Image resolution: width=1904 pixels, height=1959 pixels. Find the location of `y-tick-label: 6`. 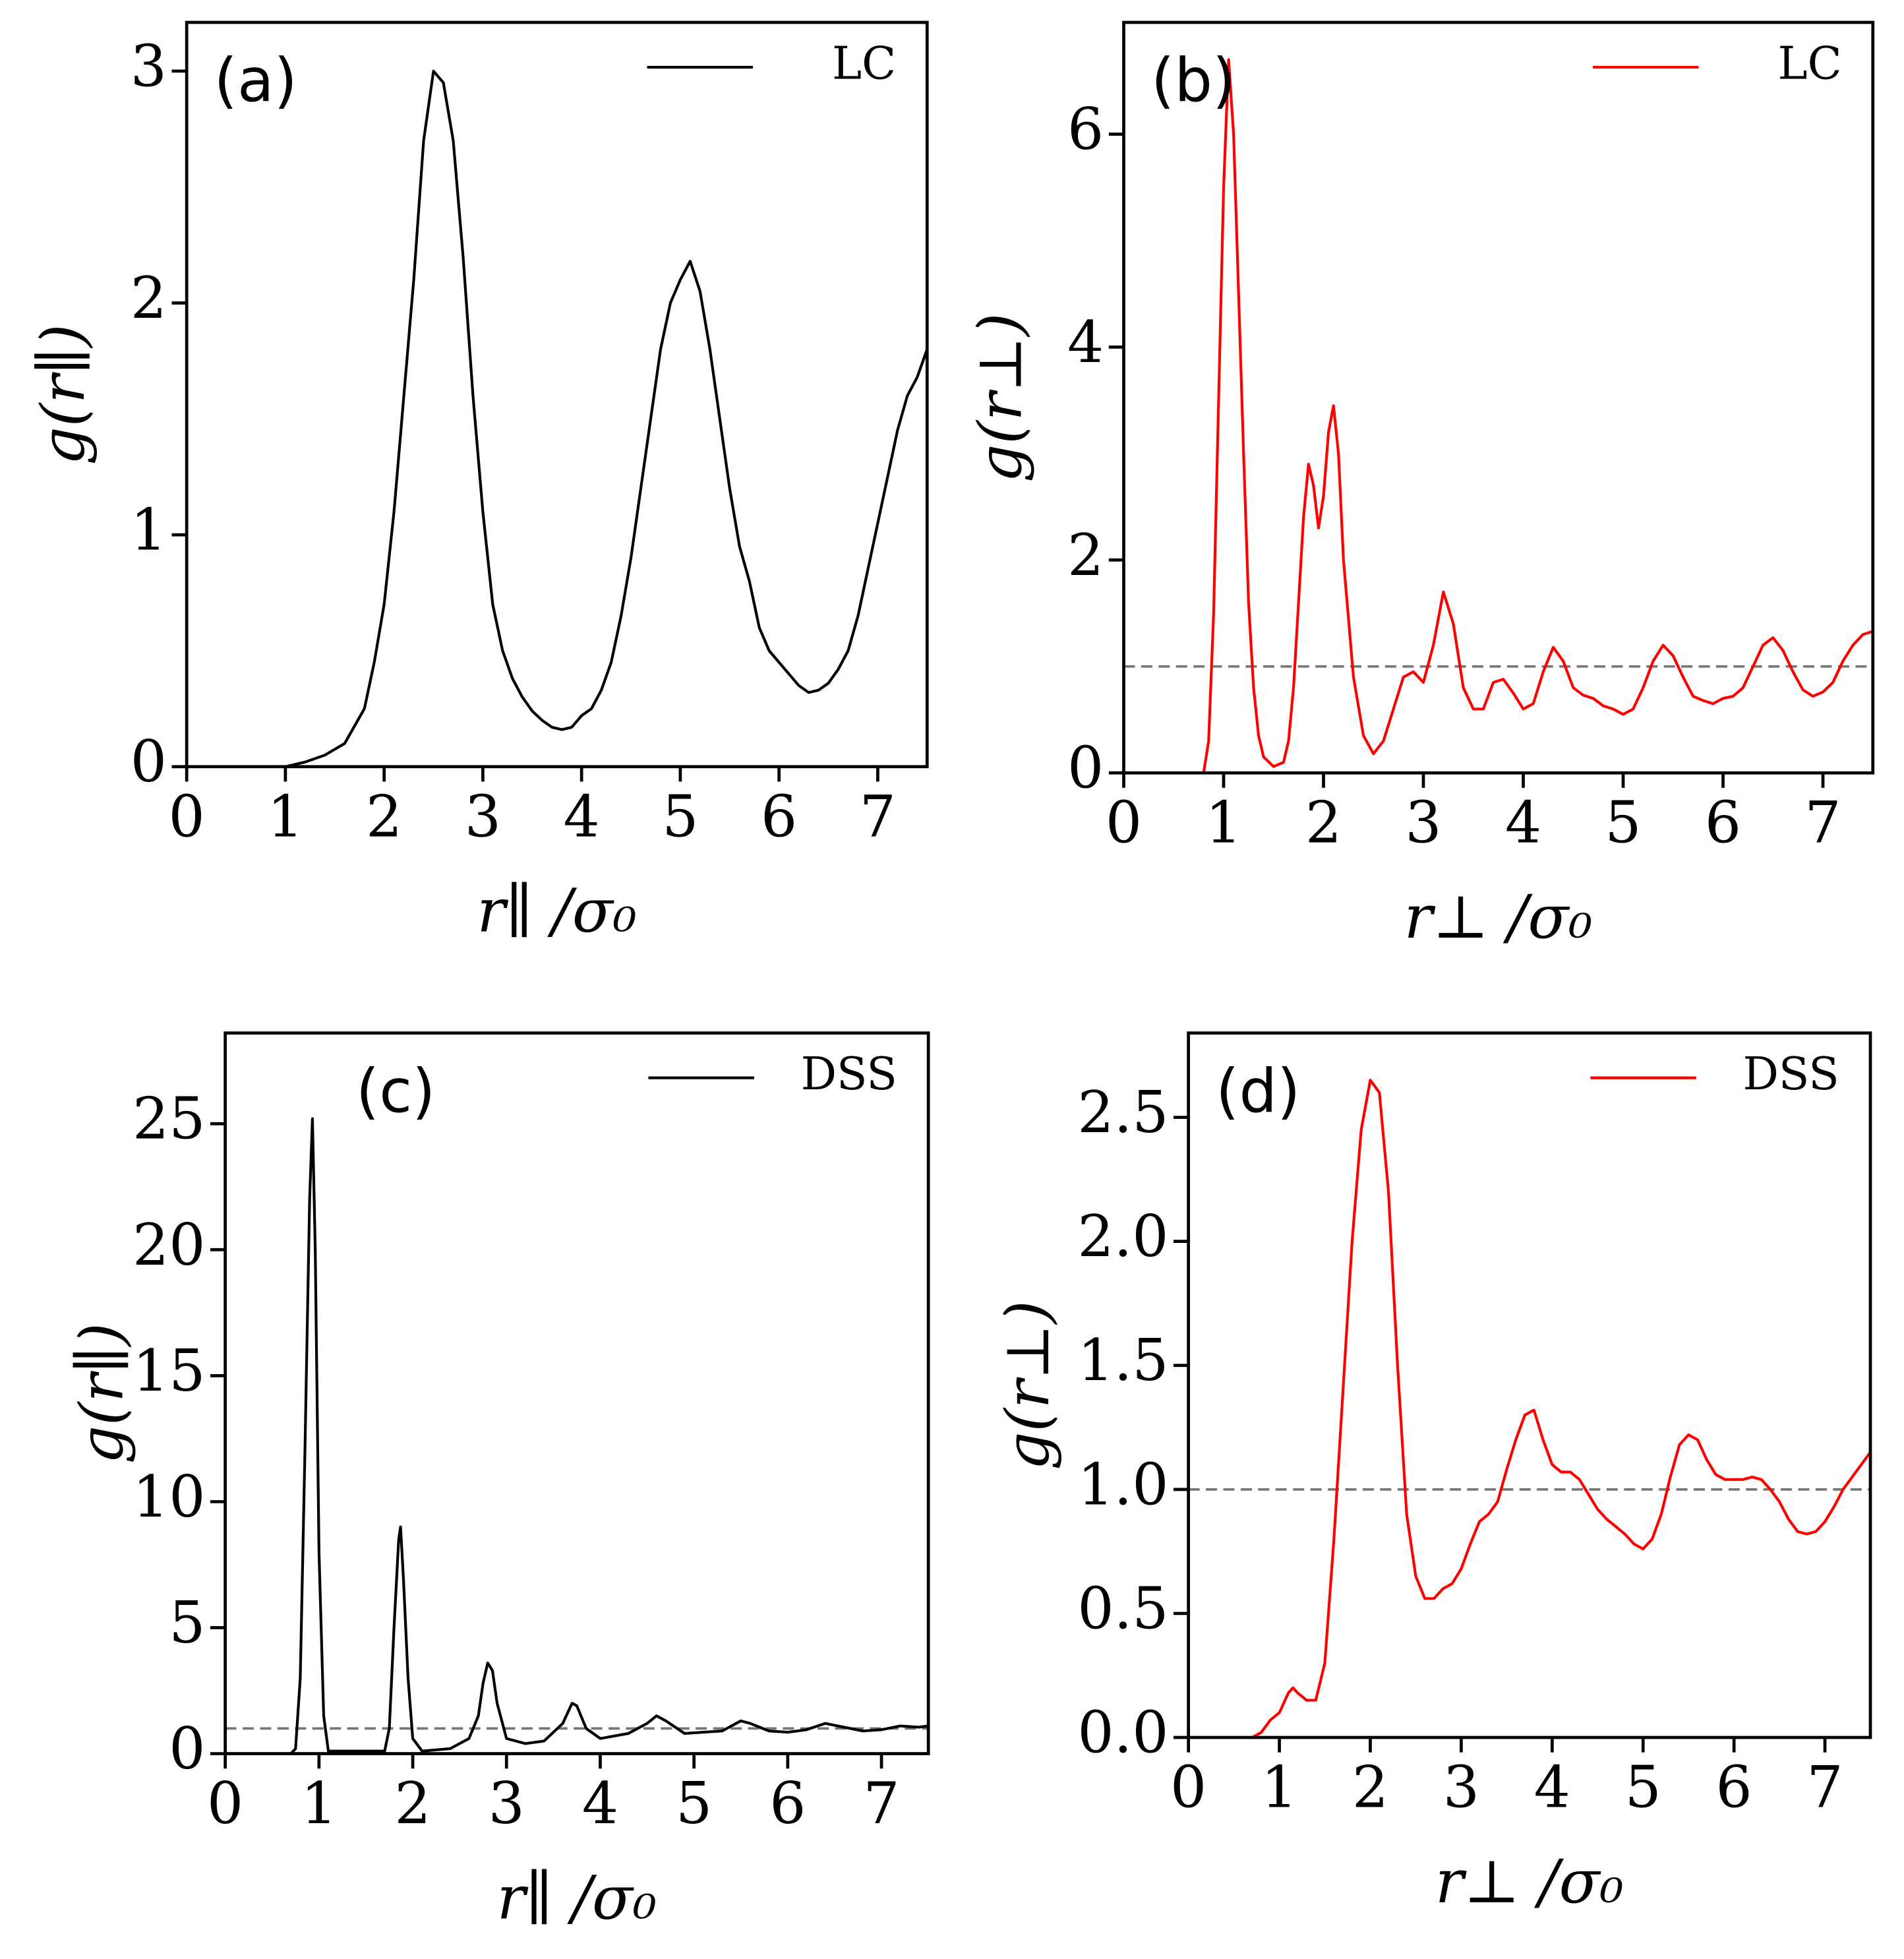

y-tick-label: 6 is located at coordinates (1085, 129).